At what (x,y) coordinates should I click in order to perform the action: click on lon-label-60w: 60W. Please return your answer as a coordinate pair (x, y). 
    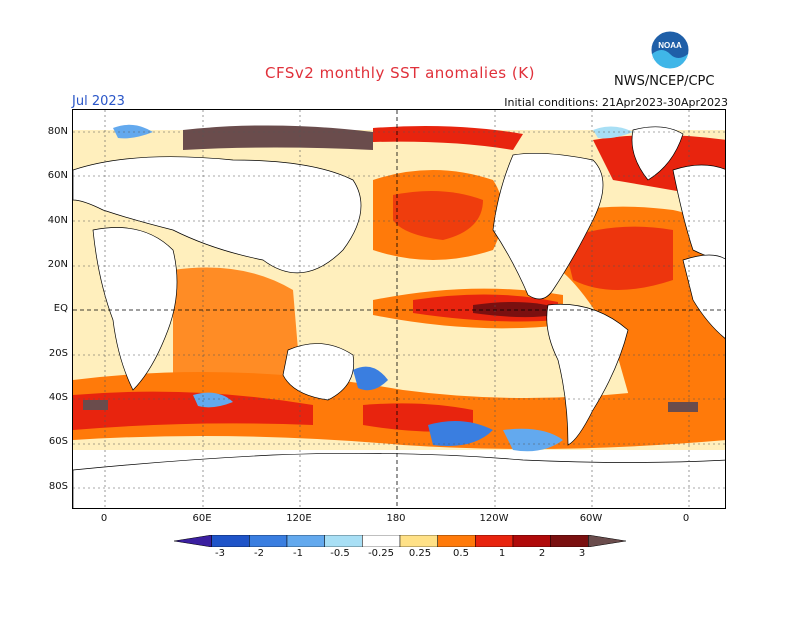
    Looking at the image, I should click on (591, 518).